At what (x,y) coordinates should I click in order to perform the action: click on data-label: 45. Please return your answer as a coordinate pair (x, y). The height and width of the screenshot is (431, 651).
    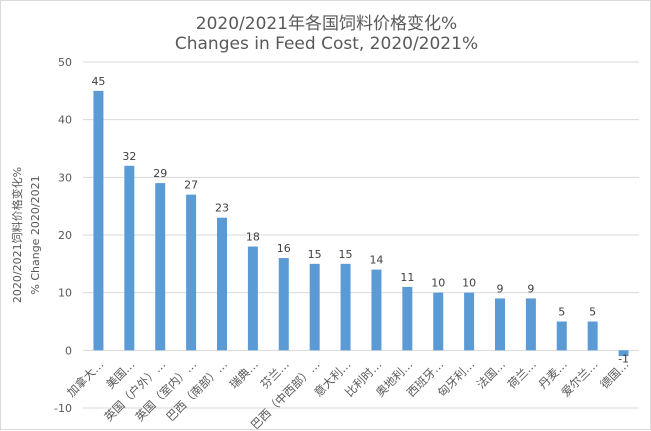
    Looking at the image, I should click on (98, 81).